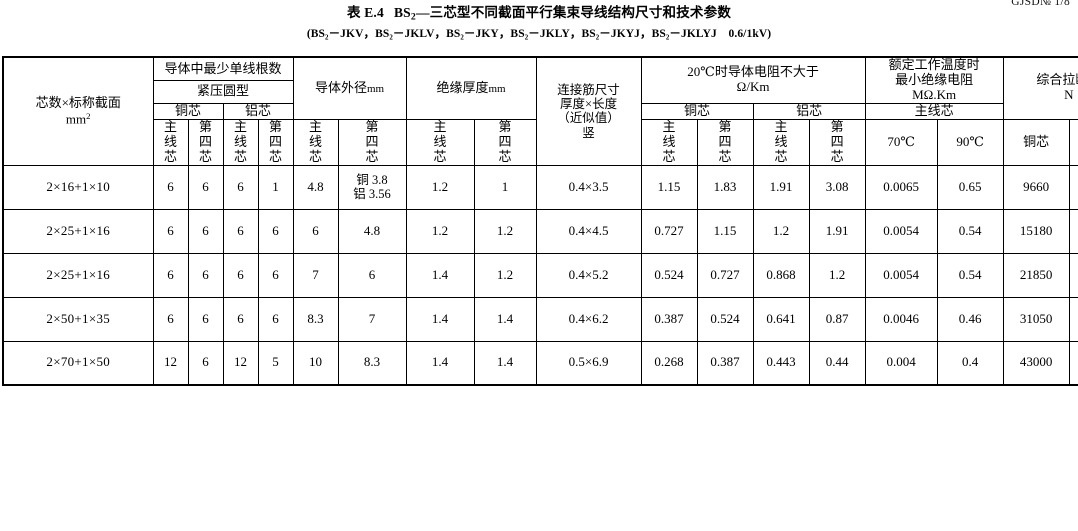 Image resolution: width=1078 pixels, height=531 pixels. I want to click on cell-rib: 0.4×5.2, so click(588, 275).